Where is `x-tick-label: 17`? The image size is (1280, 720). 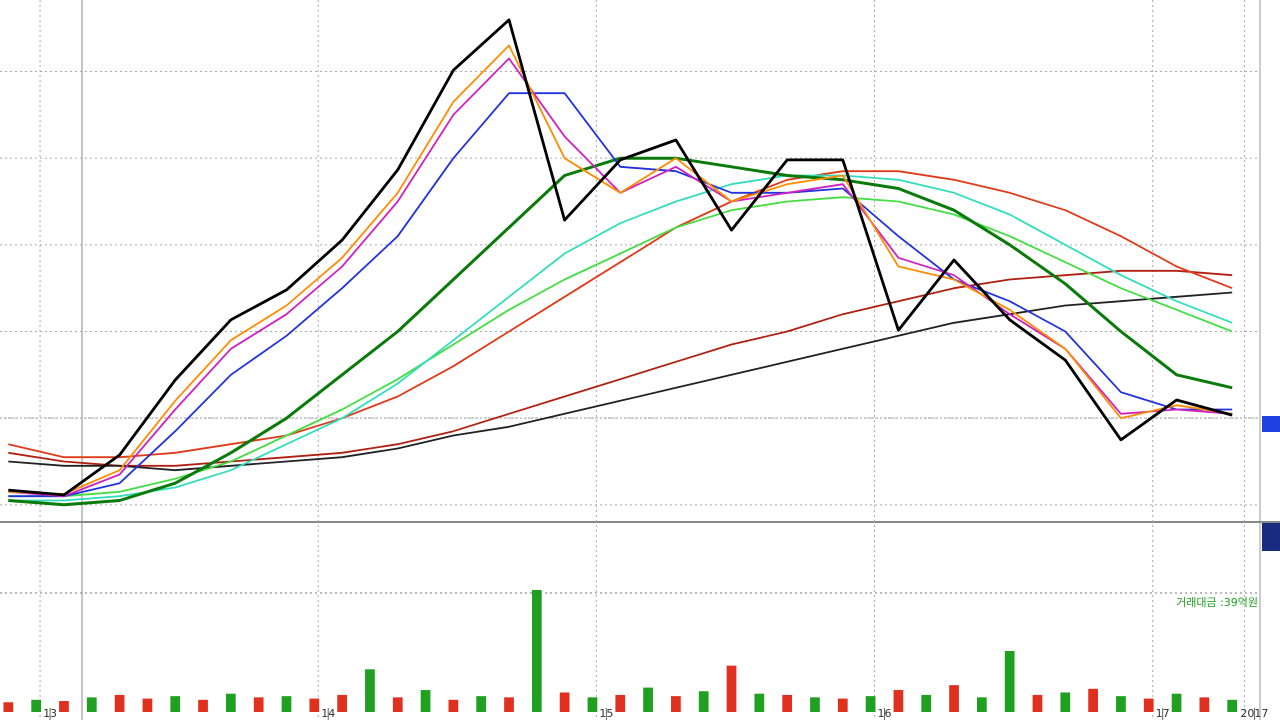
x-tick-label: 17 is located at coordinates (1163, 713).